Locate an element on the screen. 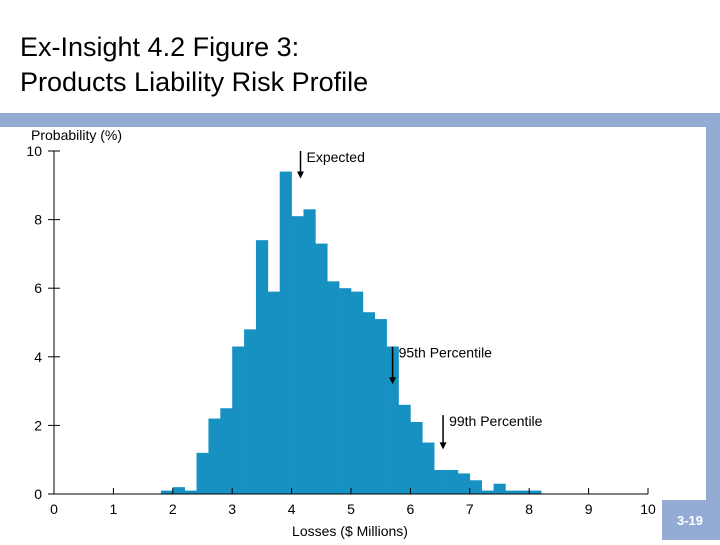  annotation-label-1: 95th Percentile is located at coordinates (446, 353).